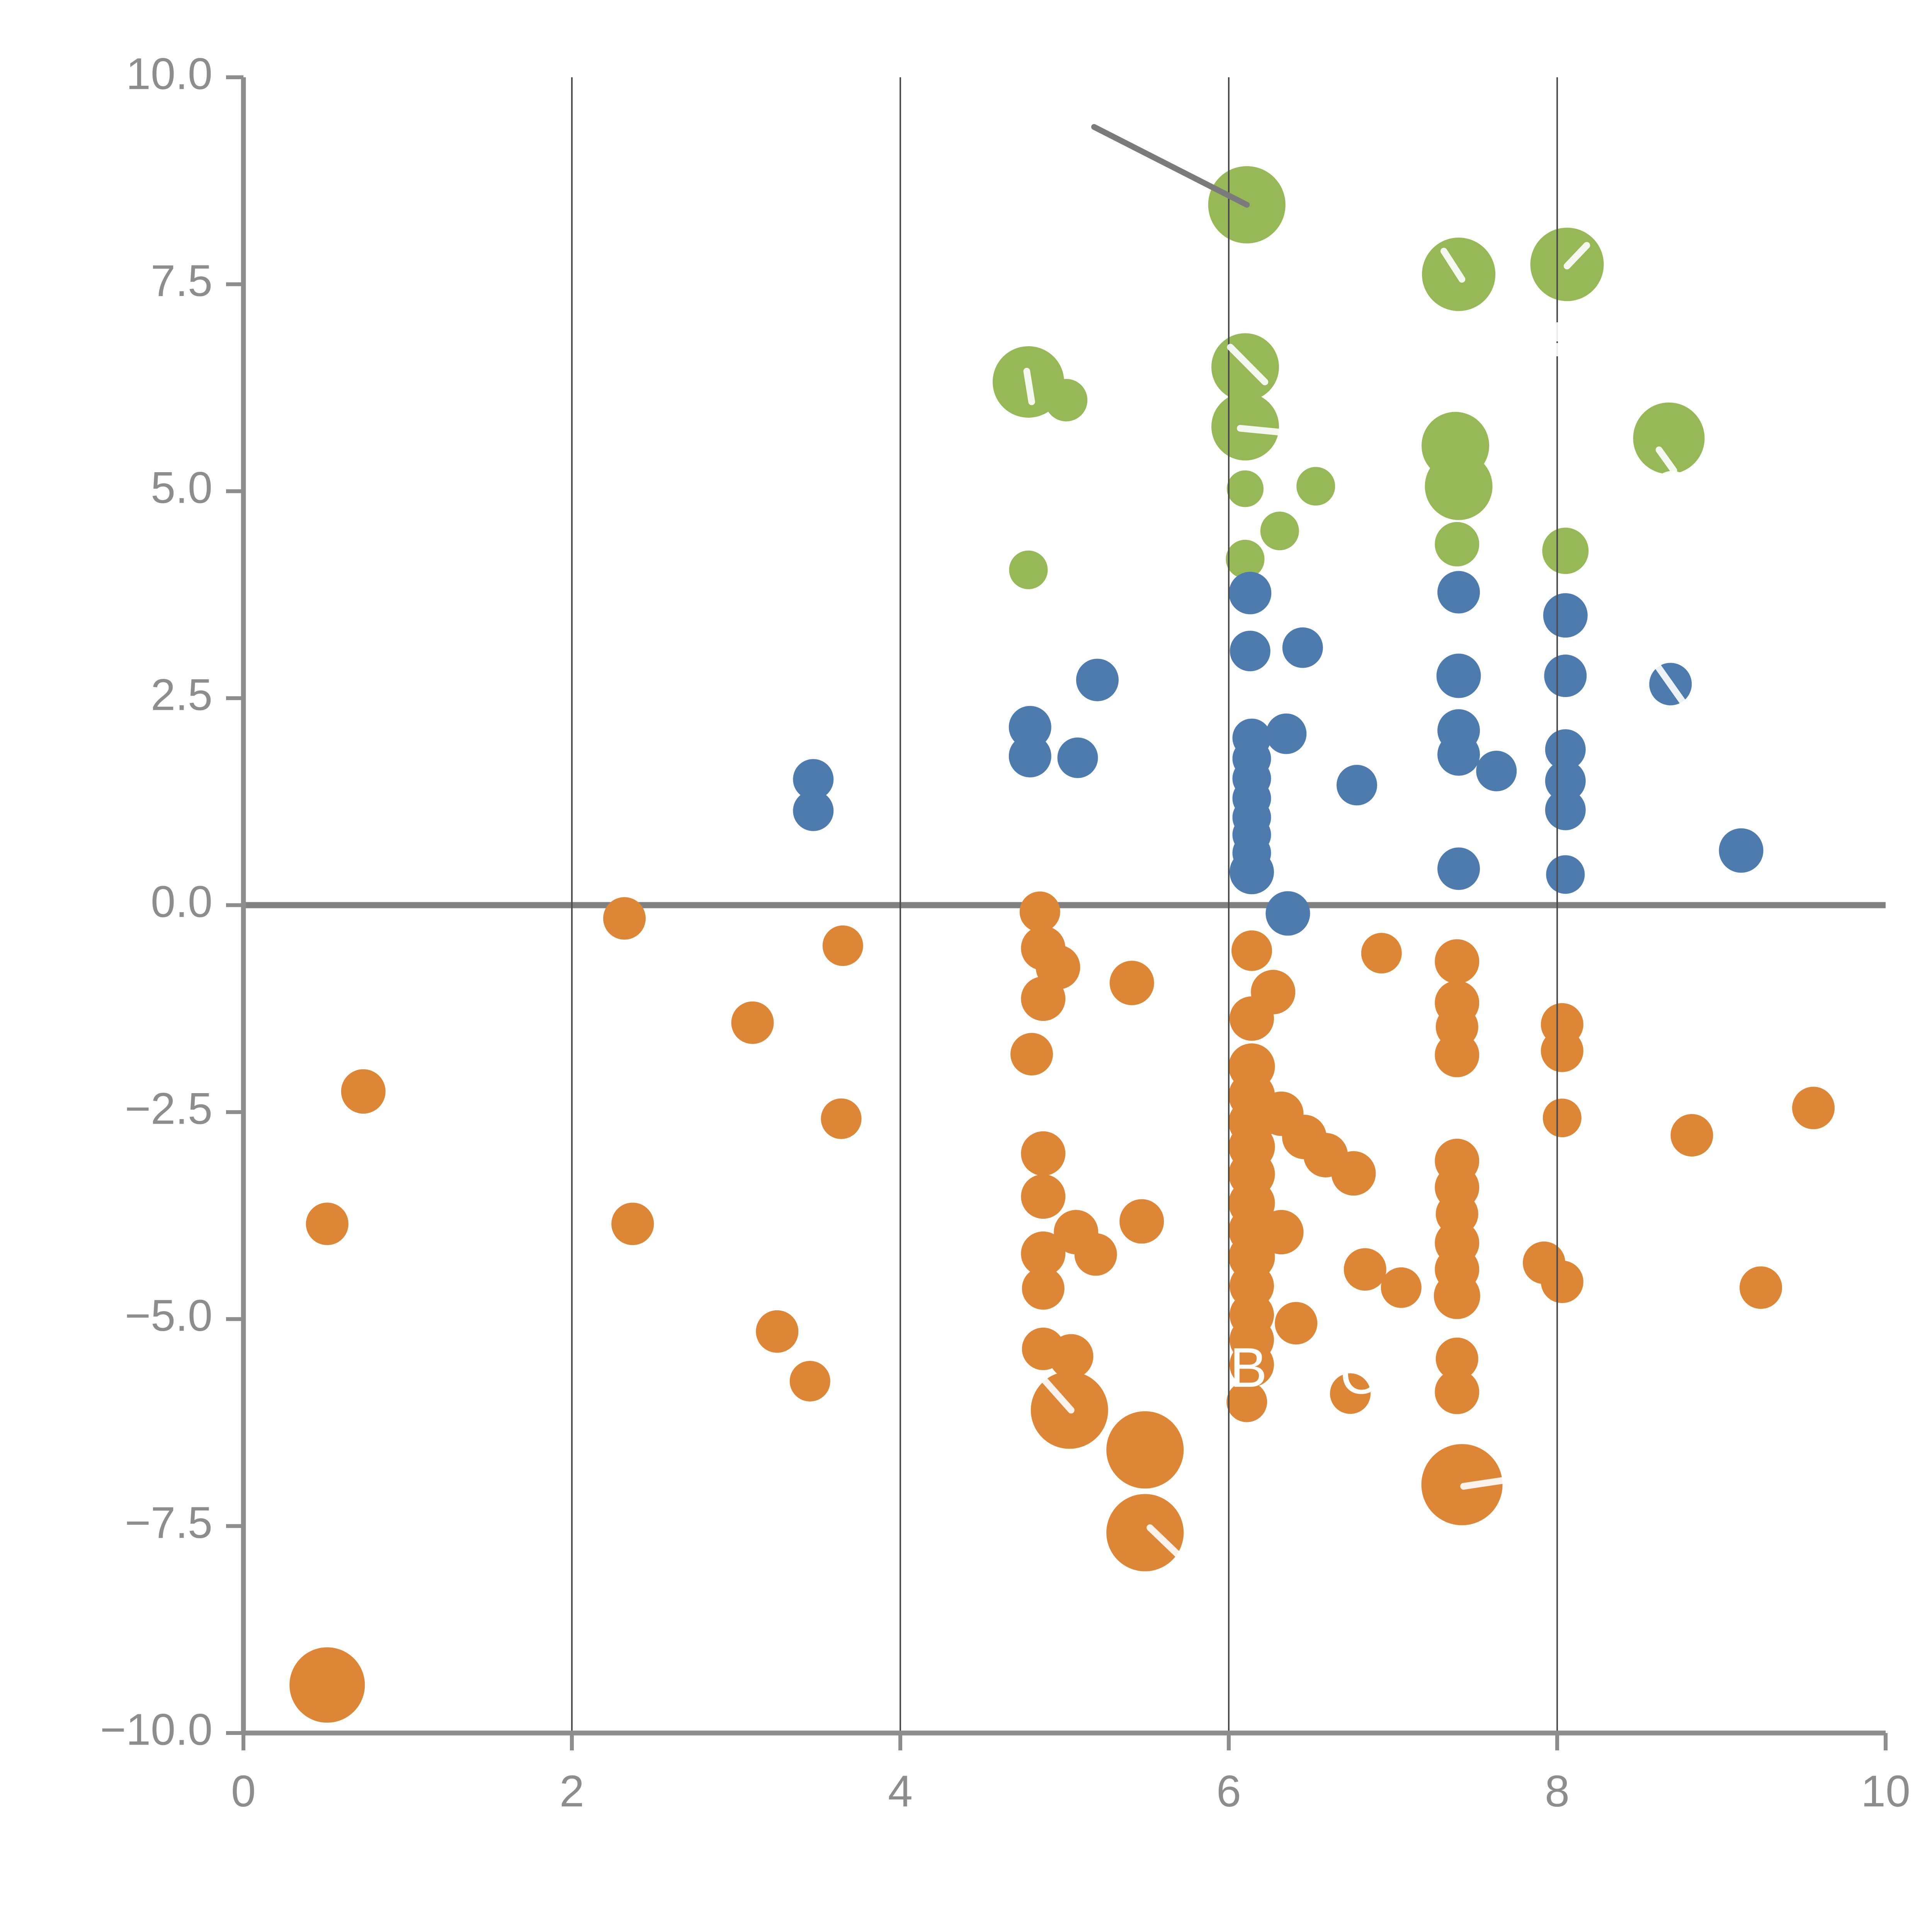  I want to click on white-label-C: C, so click(1361, 1374).